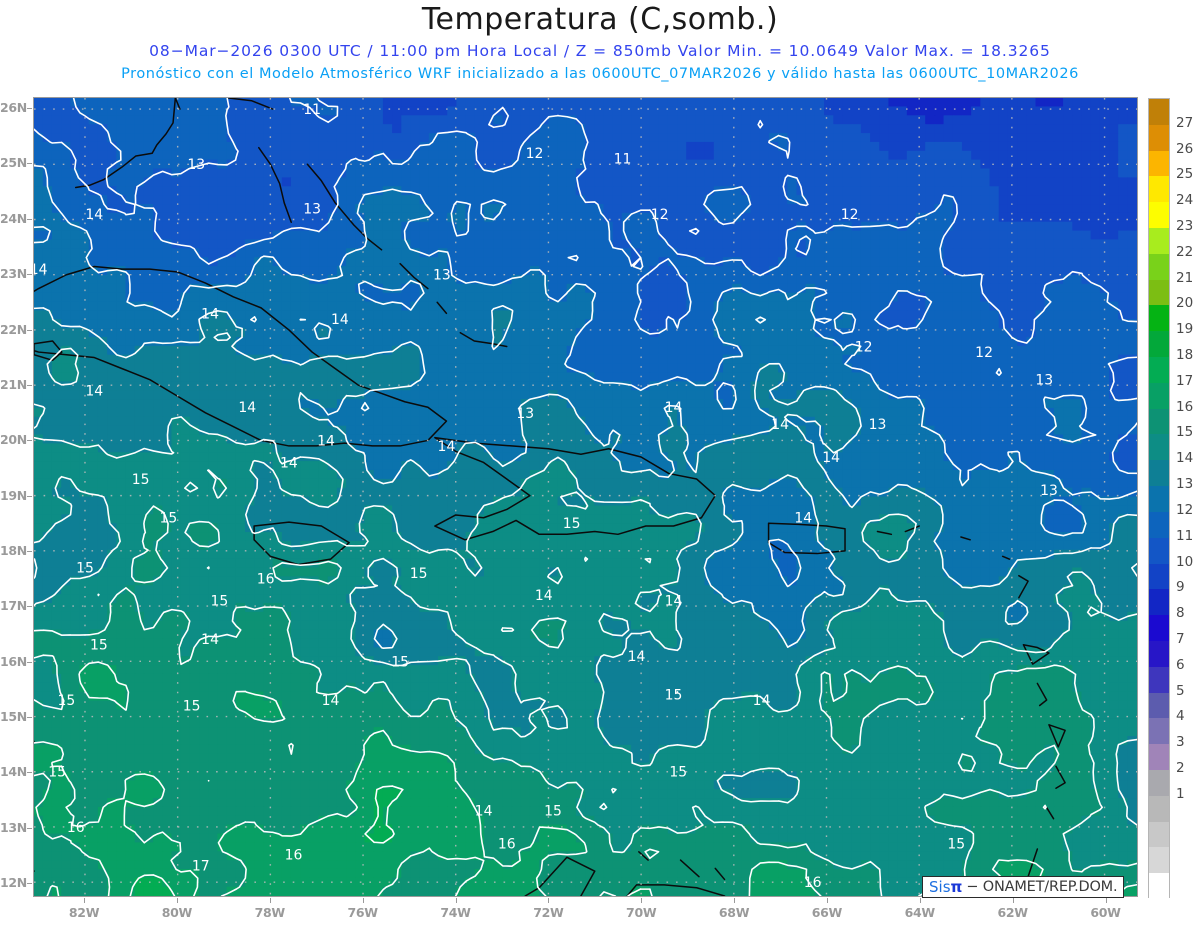  I want to click on colorbar-tick-label: 16, so click(1185, 406).